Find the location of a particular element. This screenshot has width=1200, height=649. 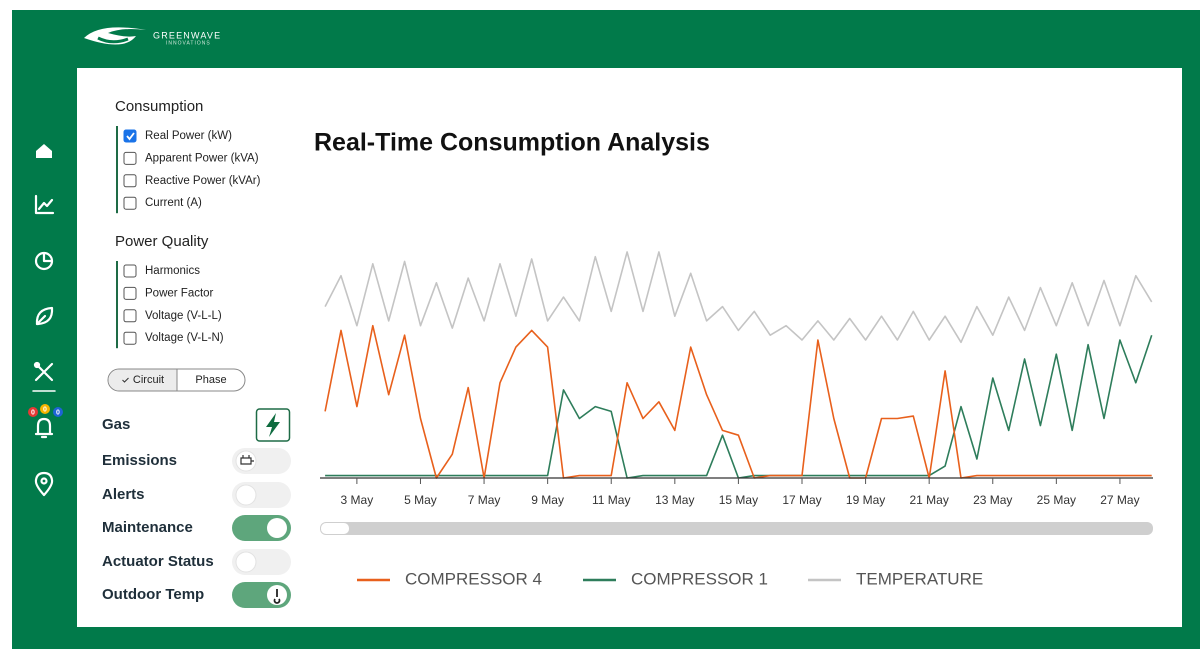

x-tick-label: 21 May is located at coordinates (928, 500).